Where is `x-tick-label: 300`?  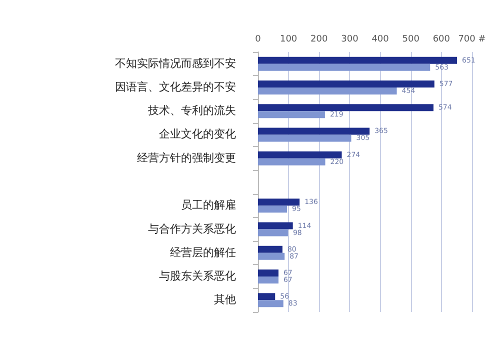 x-tick-label: 300 is located at coordinates (350, 39).